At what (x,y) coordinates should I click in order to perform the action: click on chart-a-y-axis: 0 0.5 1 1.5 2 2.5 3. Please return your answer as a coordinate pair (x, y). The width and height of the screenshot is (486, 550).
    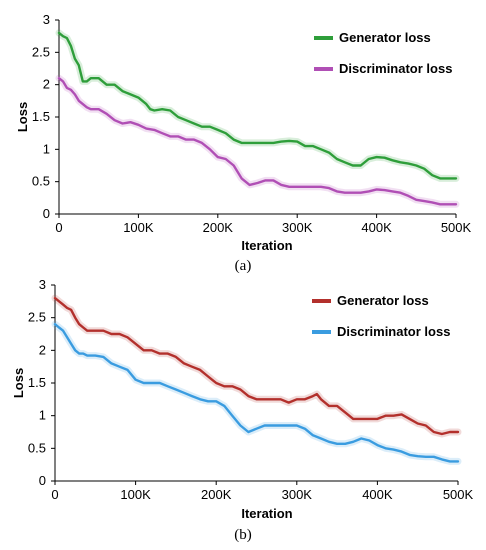
    Looking at the image, I should click on (46, 116).